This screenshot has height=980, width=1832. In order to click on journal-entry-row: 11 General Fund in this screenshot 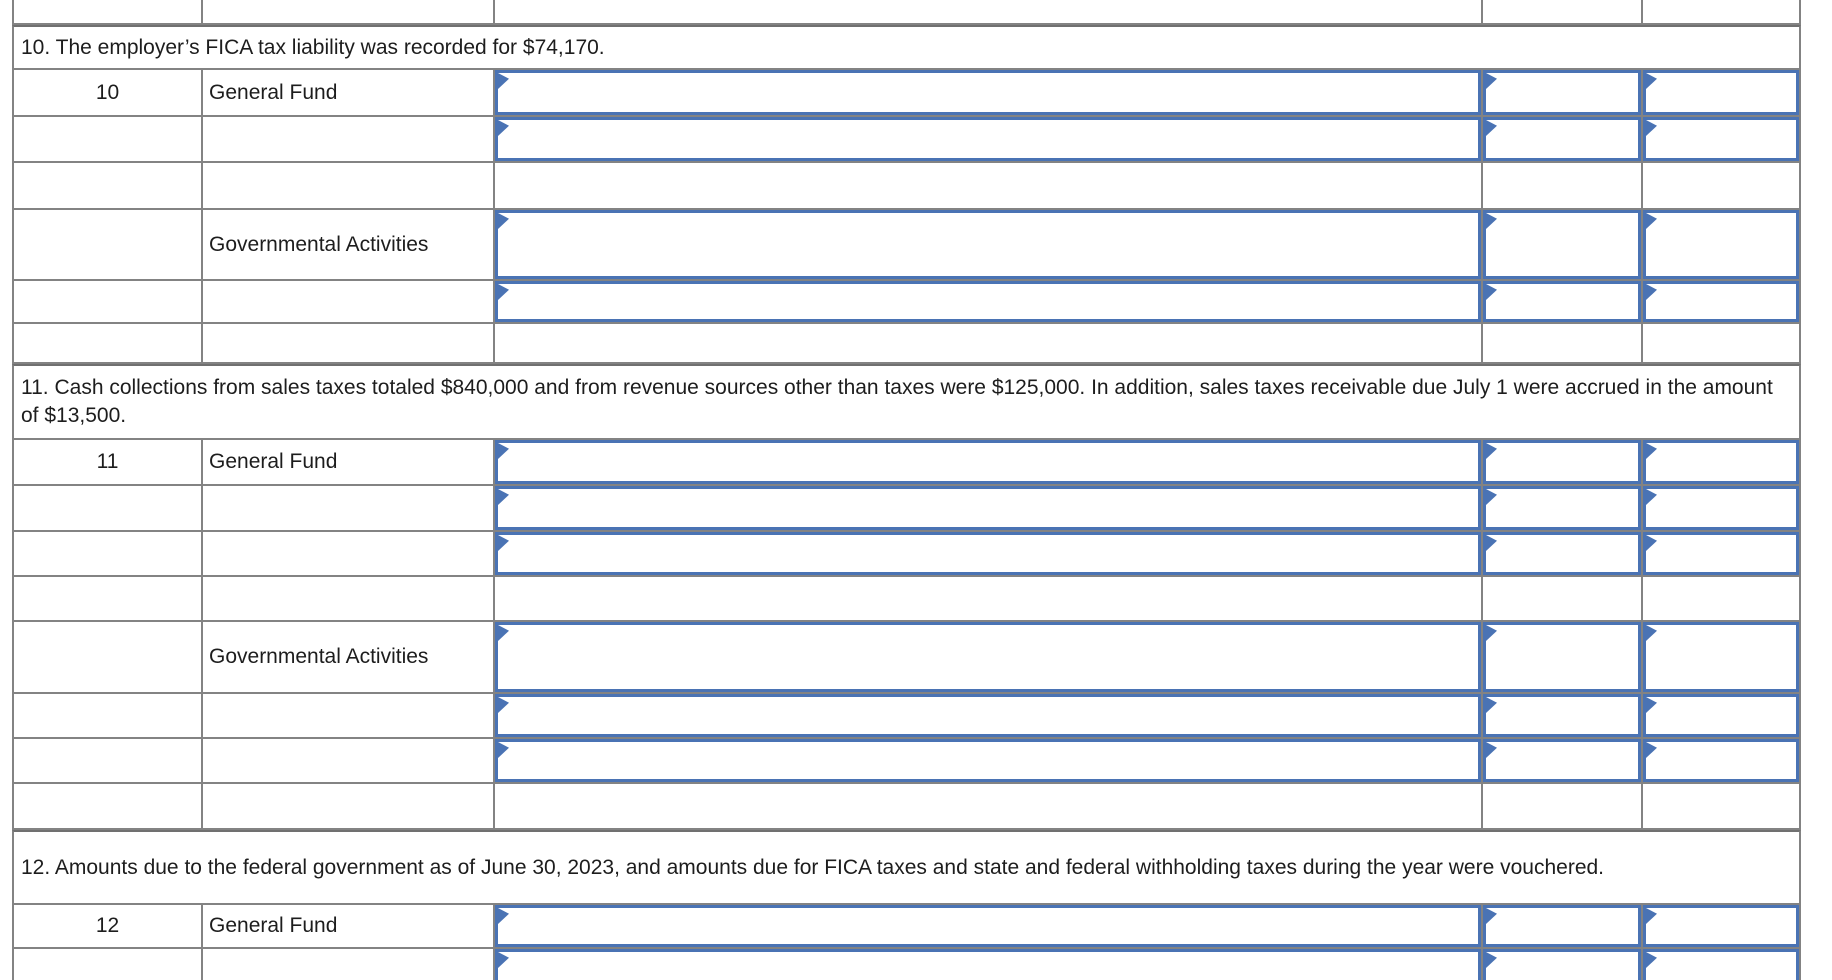, I will do `click(906, 463)`.